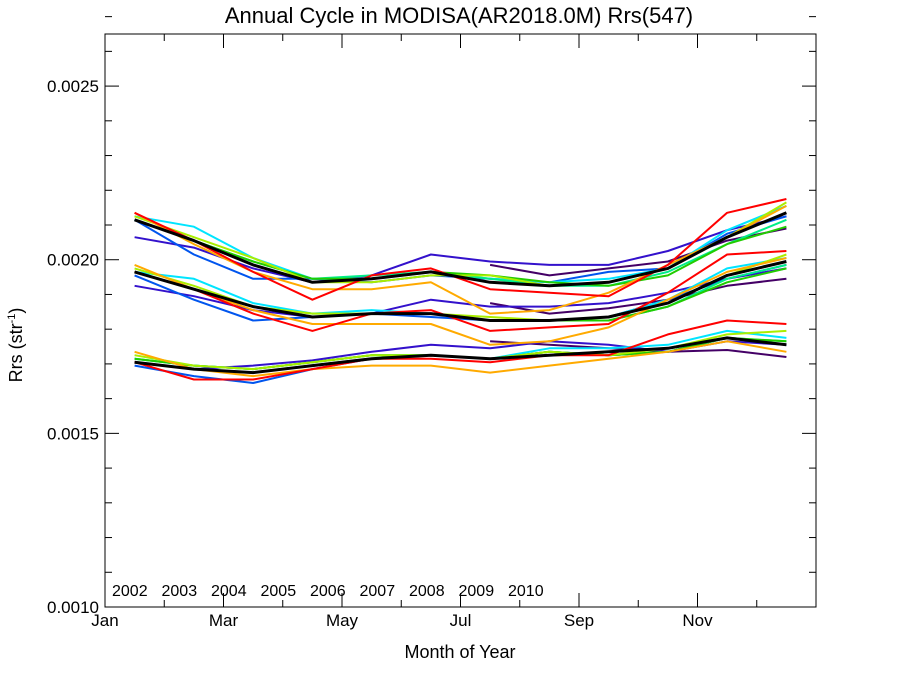 The height and width of the screenshot is (675, 900). I want to click on series-line-2010-upper, so click(460, 249).